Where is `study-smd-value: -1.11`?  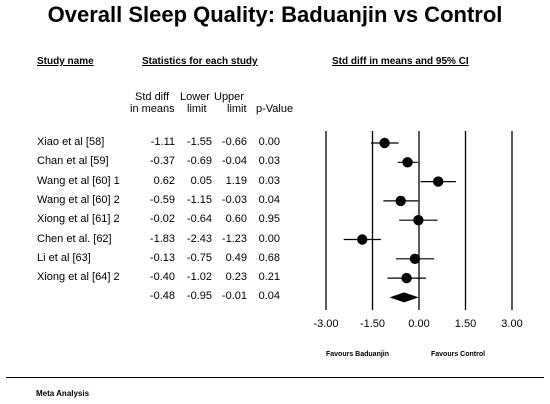
study-smd-value: -1.11 is located at coordinates (162, 142).